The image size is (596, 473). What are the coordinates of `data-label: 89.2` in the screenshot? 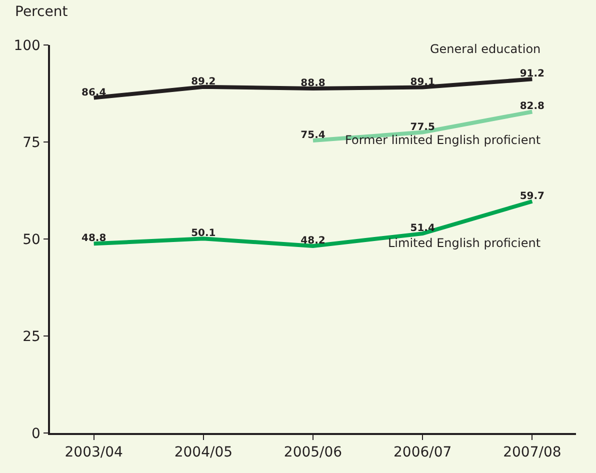 It's located at (203, 82).